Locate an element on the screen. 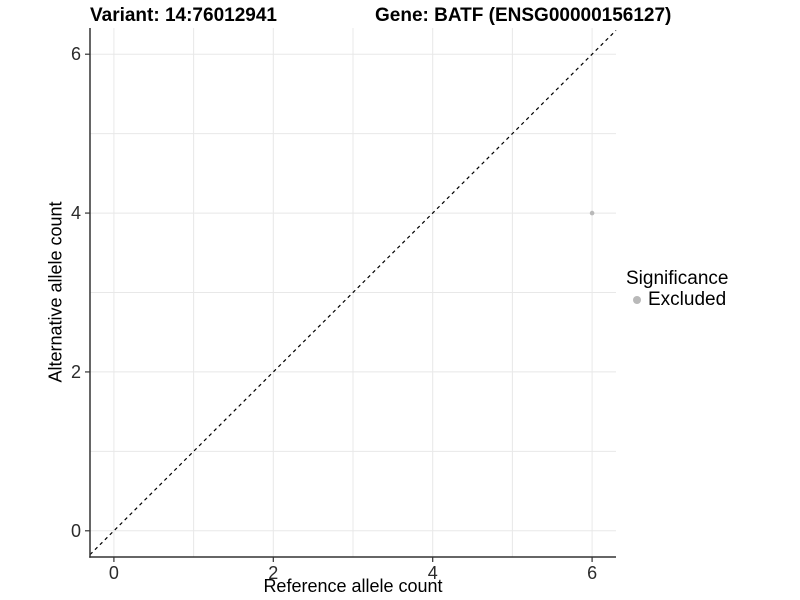 This screenshot has width=800, height=600. excluded-point-icon is located at coordinates (637, 299).